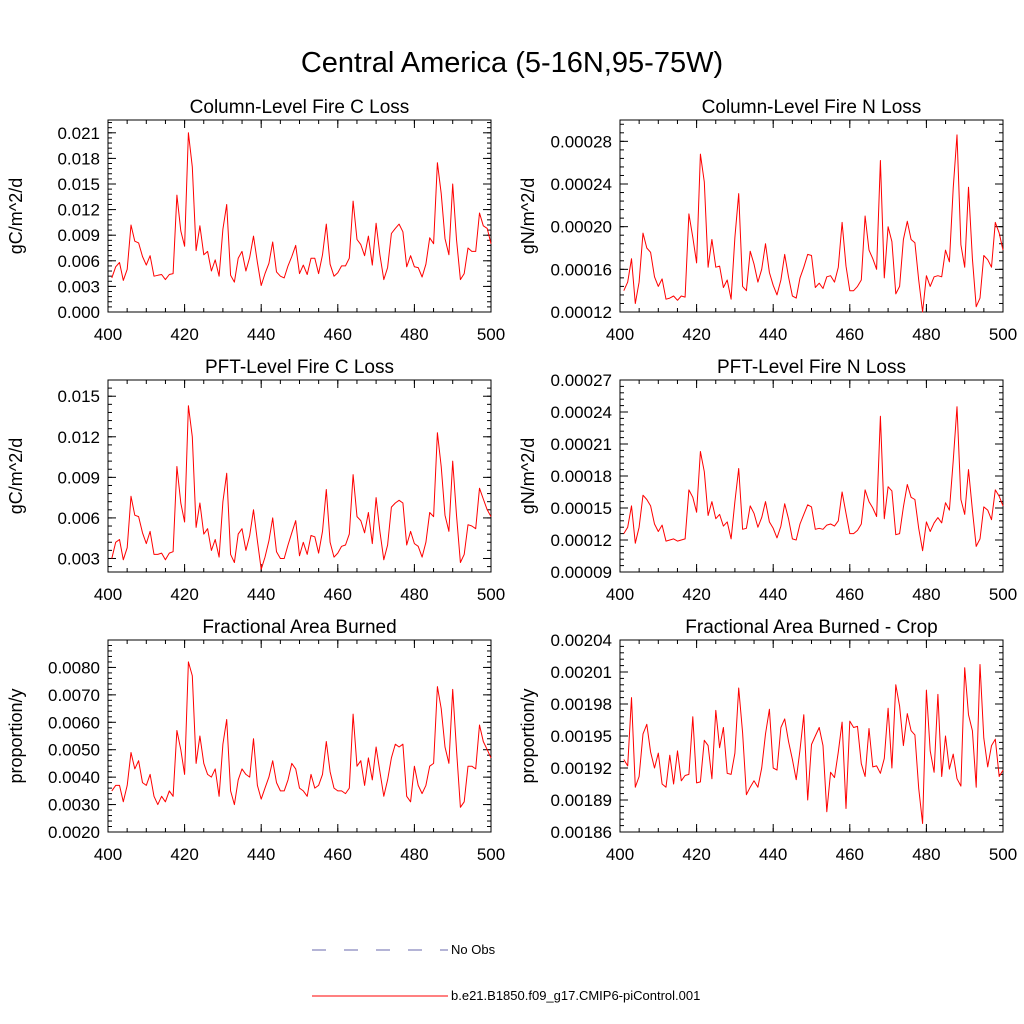 Image resolution: width=1024 pixels, height=1024 pixels. I want to click on panel-4-series-line, so click(813, 479).